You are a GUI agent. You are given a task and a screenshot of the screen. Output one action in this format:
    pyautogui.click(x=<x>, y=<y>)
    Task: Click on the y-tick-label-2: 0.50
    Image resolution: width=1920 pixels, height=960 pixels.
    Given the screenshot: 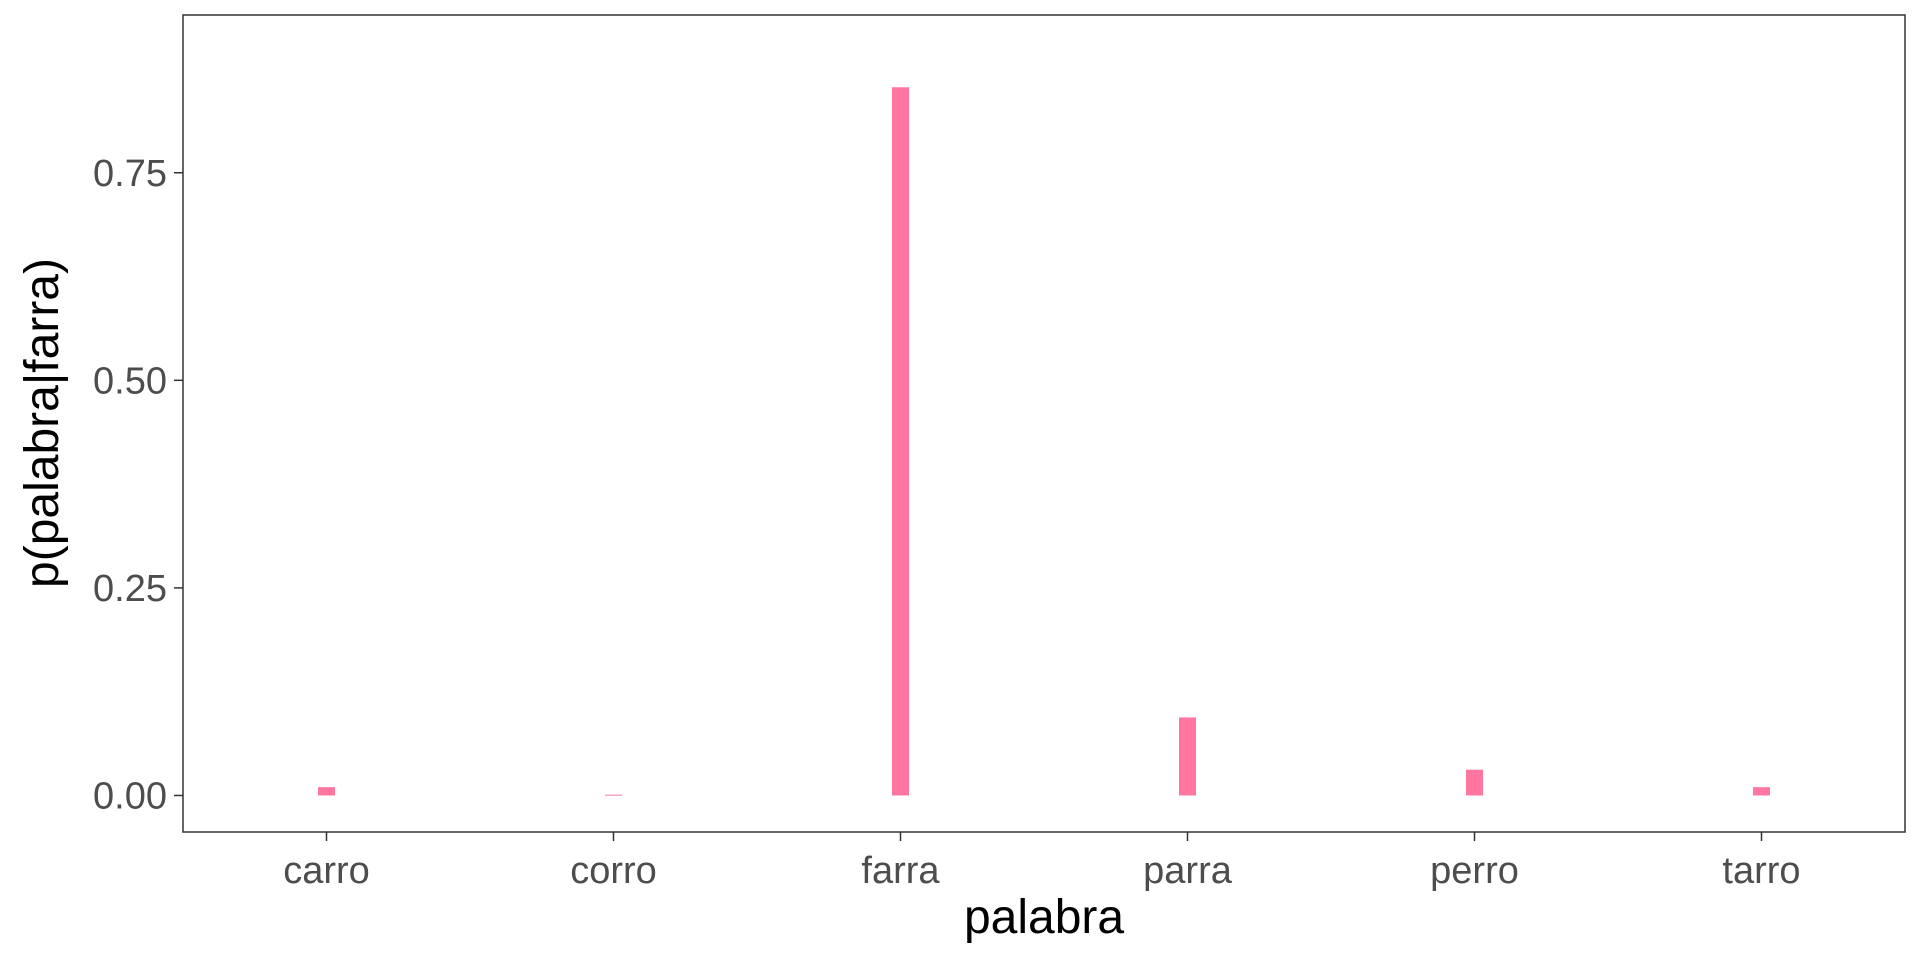 What is the action you would take?
    pyautogui.click(x=130, y=381)
    